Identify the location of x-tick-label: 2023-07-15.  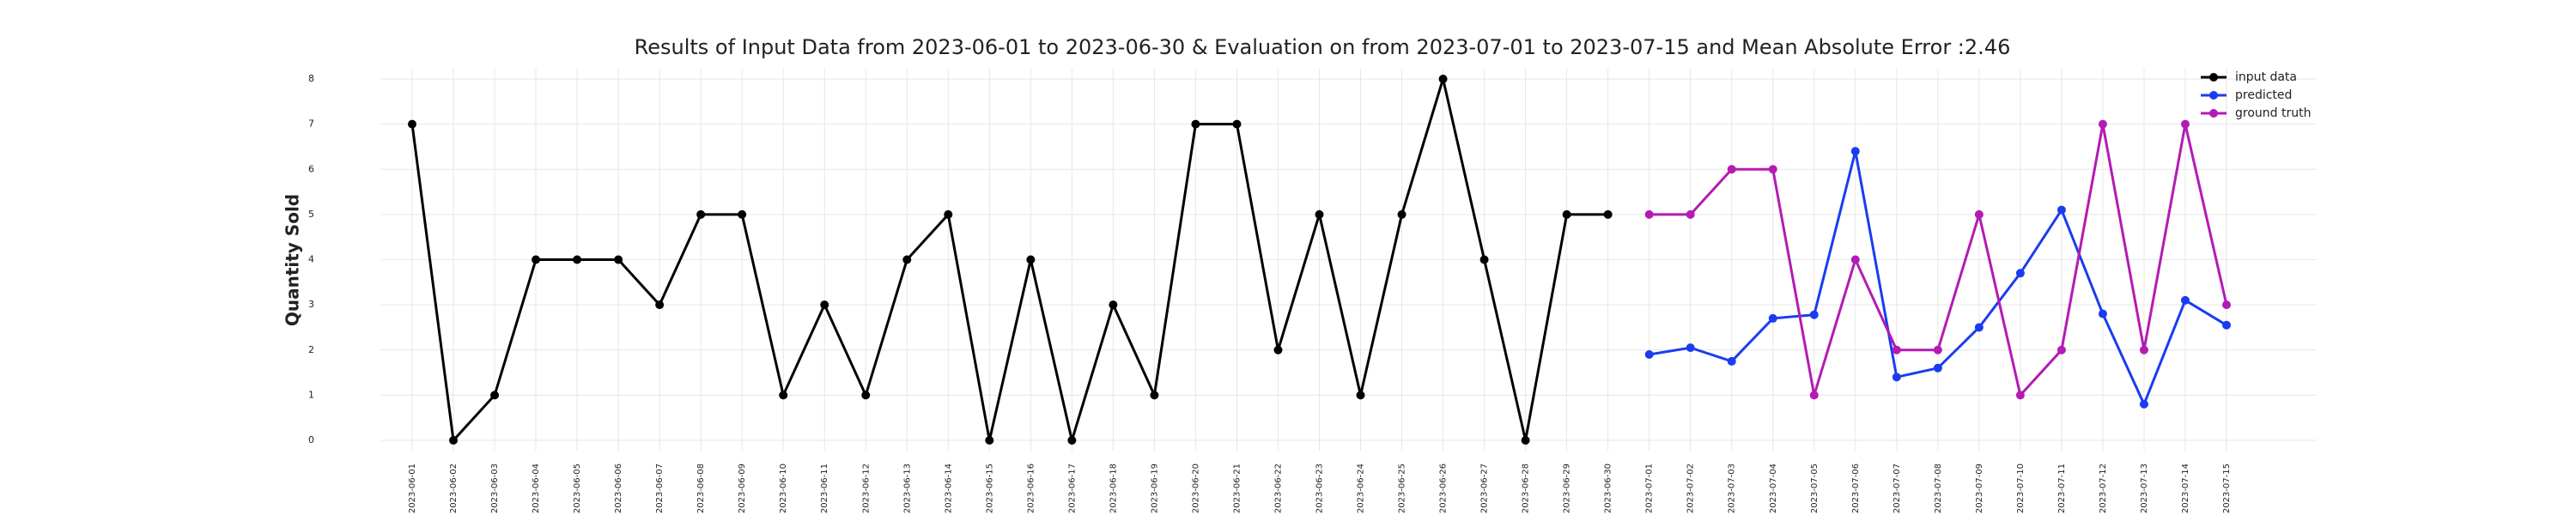
(2227, 488).